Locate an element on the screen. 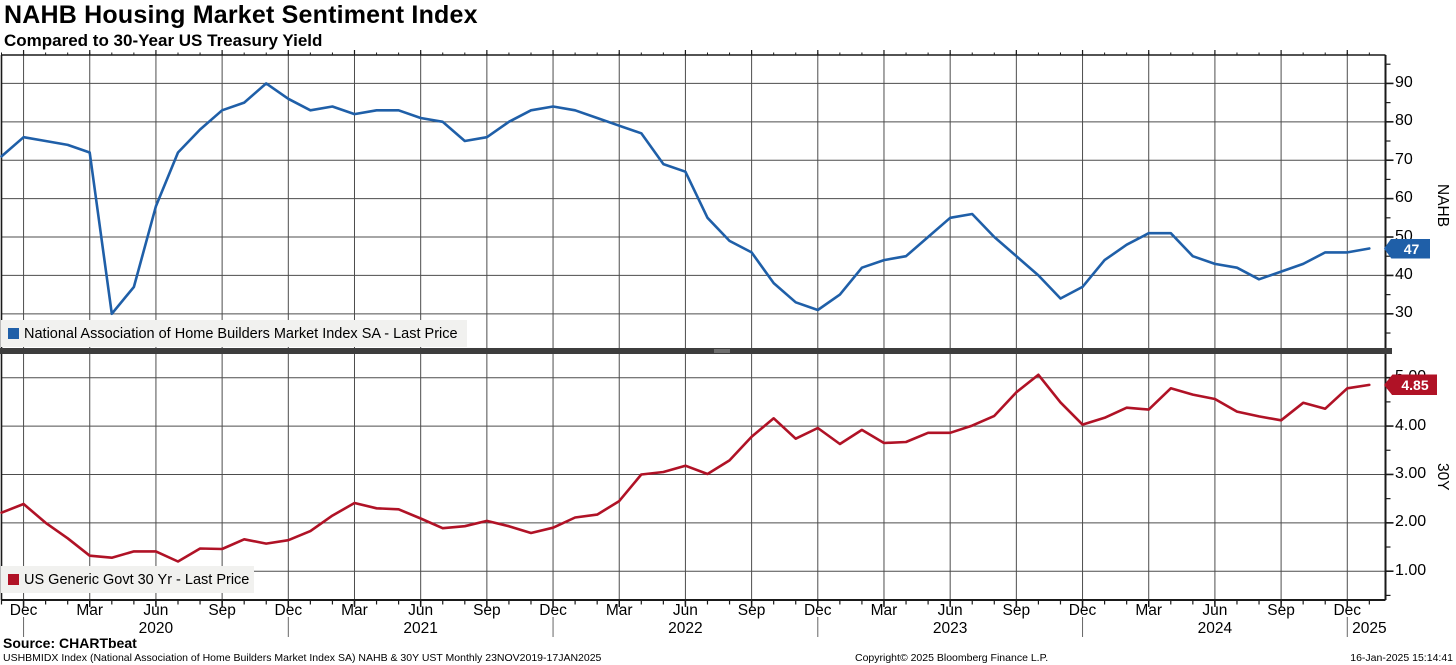  x-year-label: 2025 is located at coordinates (1369, 628).